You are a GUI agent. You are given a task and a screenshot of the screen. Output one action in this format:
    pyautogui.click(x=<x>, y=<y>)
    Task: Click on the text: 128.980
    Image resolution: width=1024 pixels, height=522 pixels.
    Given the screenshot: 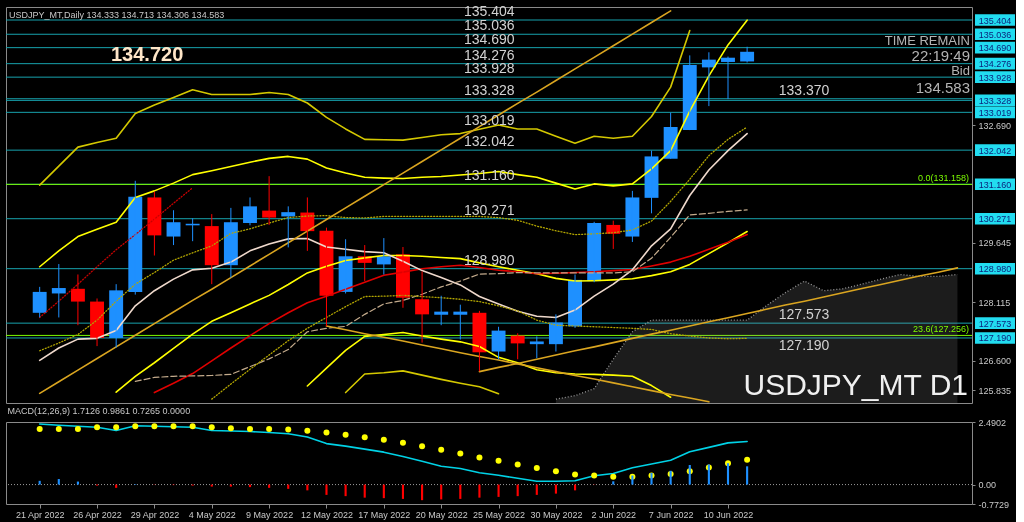 What is the action you would take?
    pyautogui.click(x=995, y=269)
    